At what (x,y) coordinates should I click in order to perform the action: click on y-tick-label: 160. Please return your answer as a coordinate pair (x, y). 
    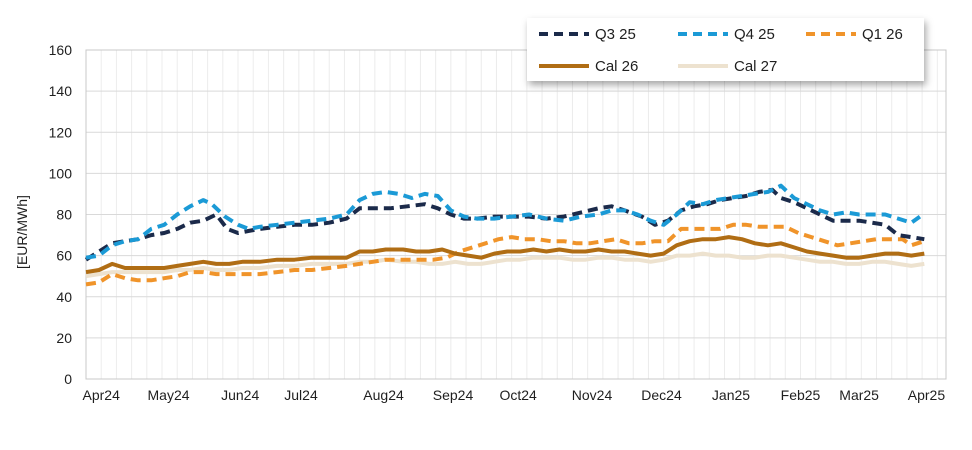
    Looking at the image, I should click on (61, 50).